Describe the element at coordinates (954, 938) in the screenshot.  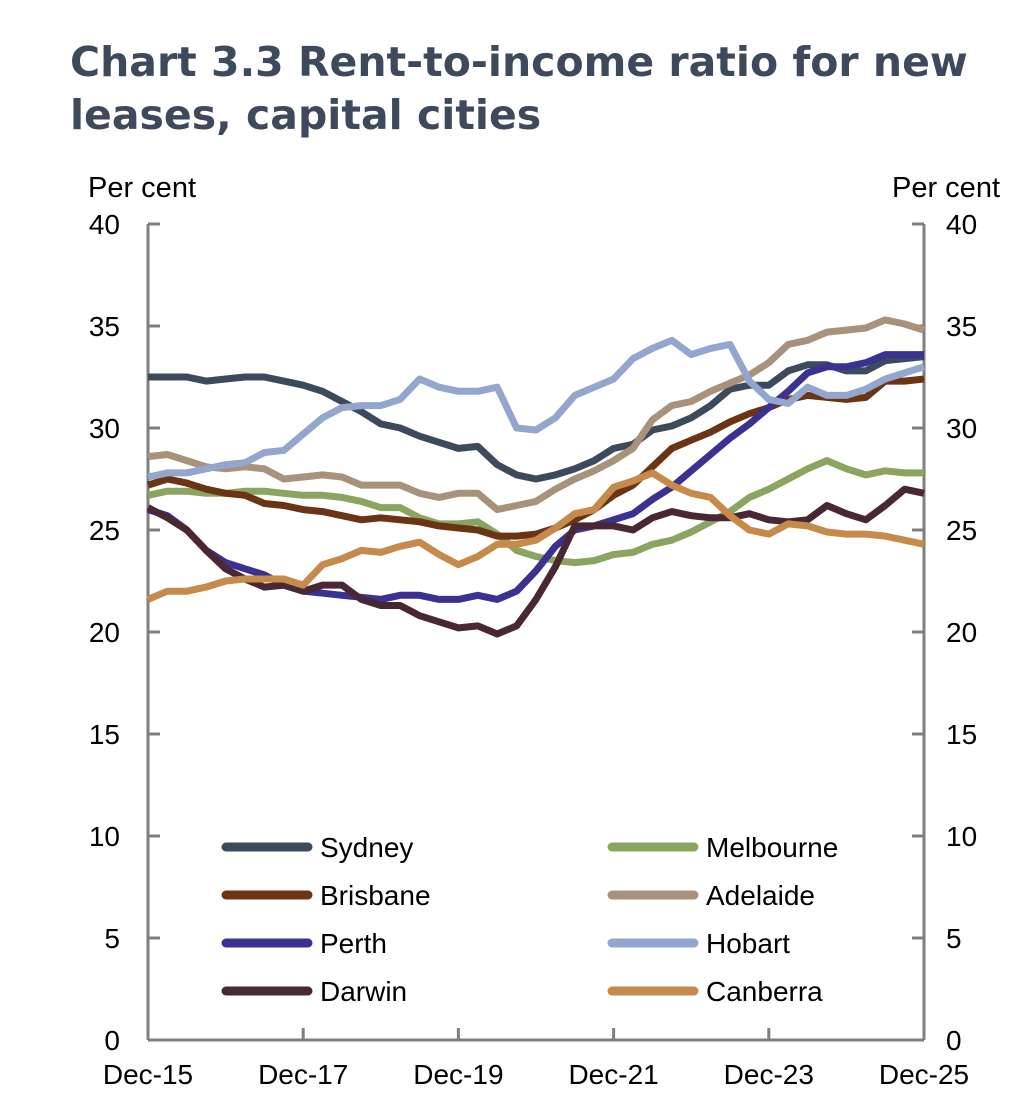
I see `y-tick-label-right: 5` at that location.